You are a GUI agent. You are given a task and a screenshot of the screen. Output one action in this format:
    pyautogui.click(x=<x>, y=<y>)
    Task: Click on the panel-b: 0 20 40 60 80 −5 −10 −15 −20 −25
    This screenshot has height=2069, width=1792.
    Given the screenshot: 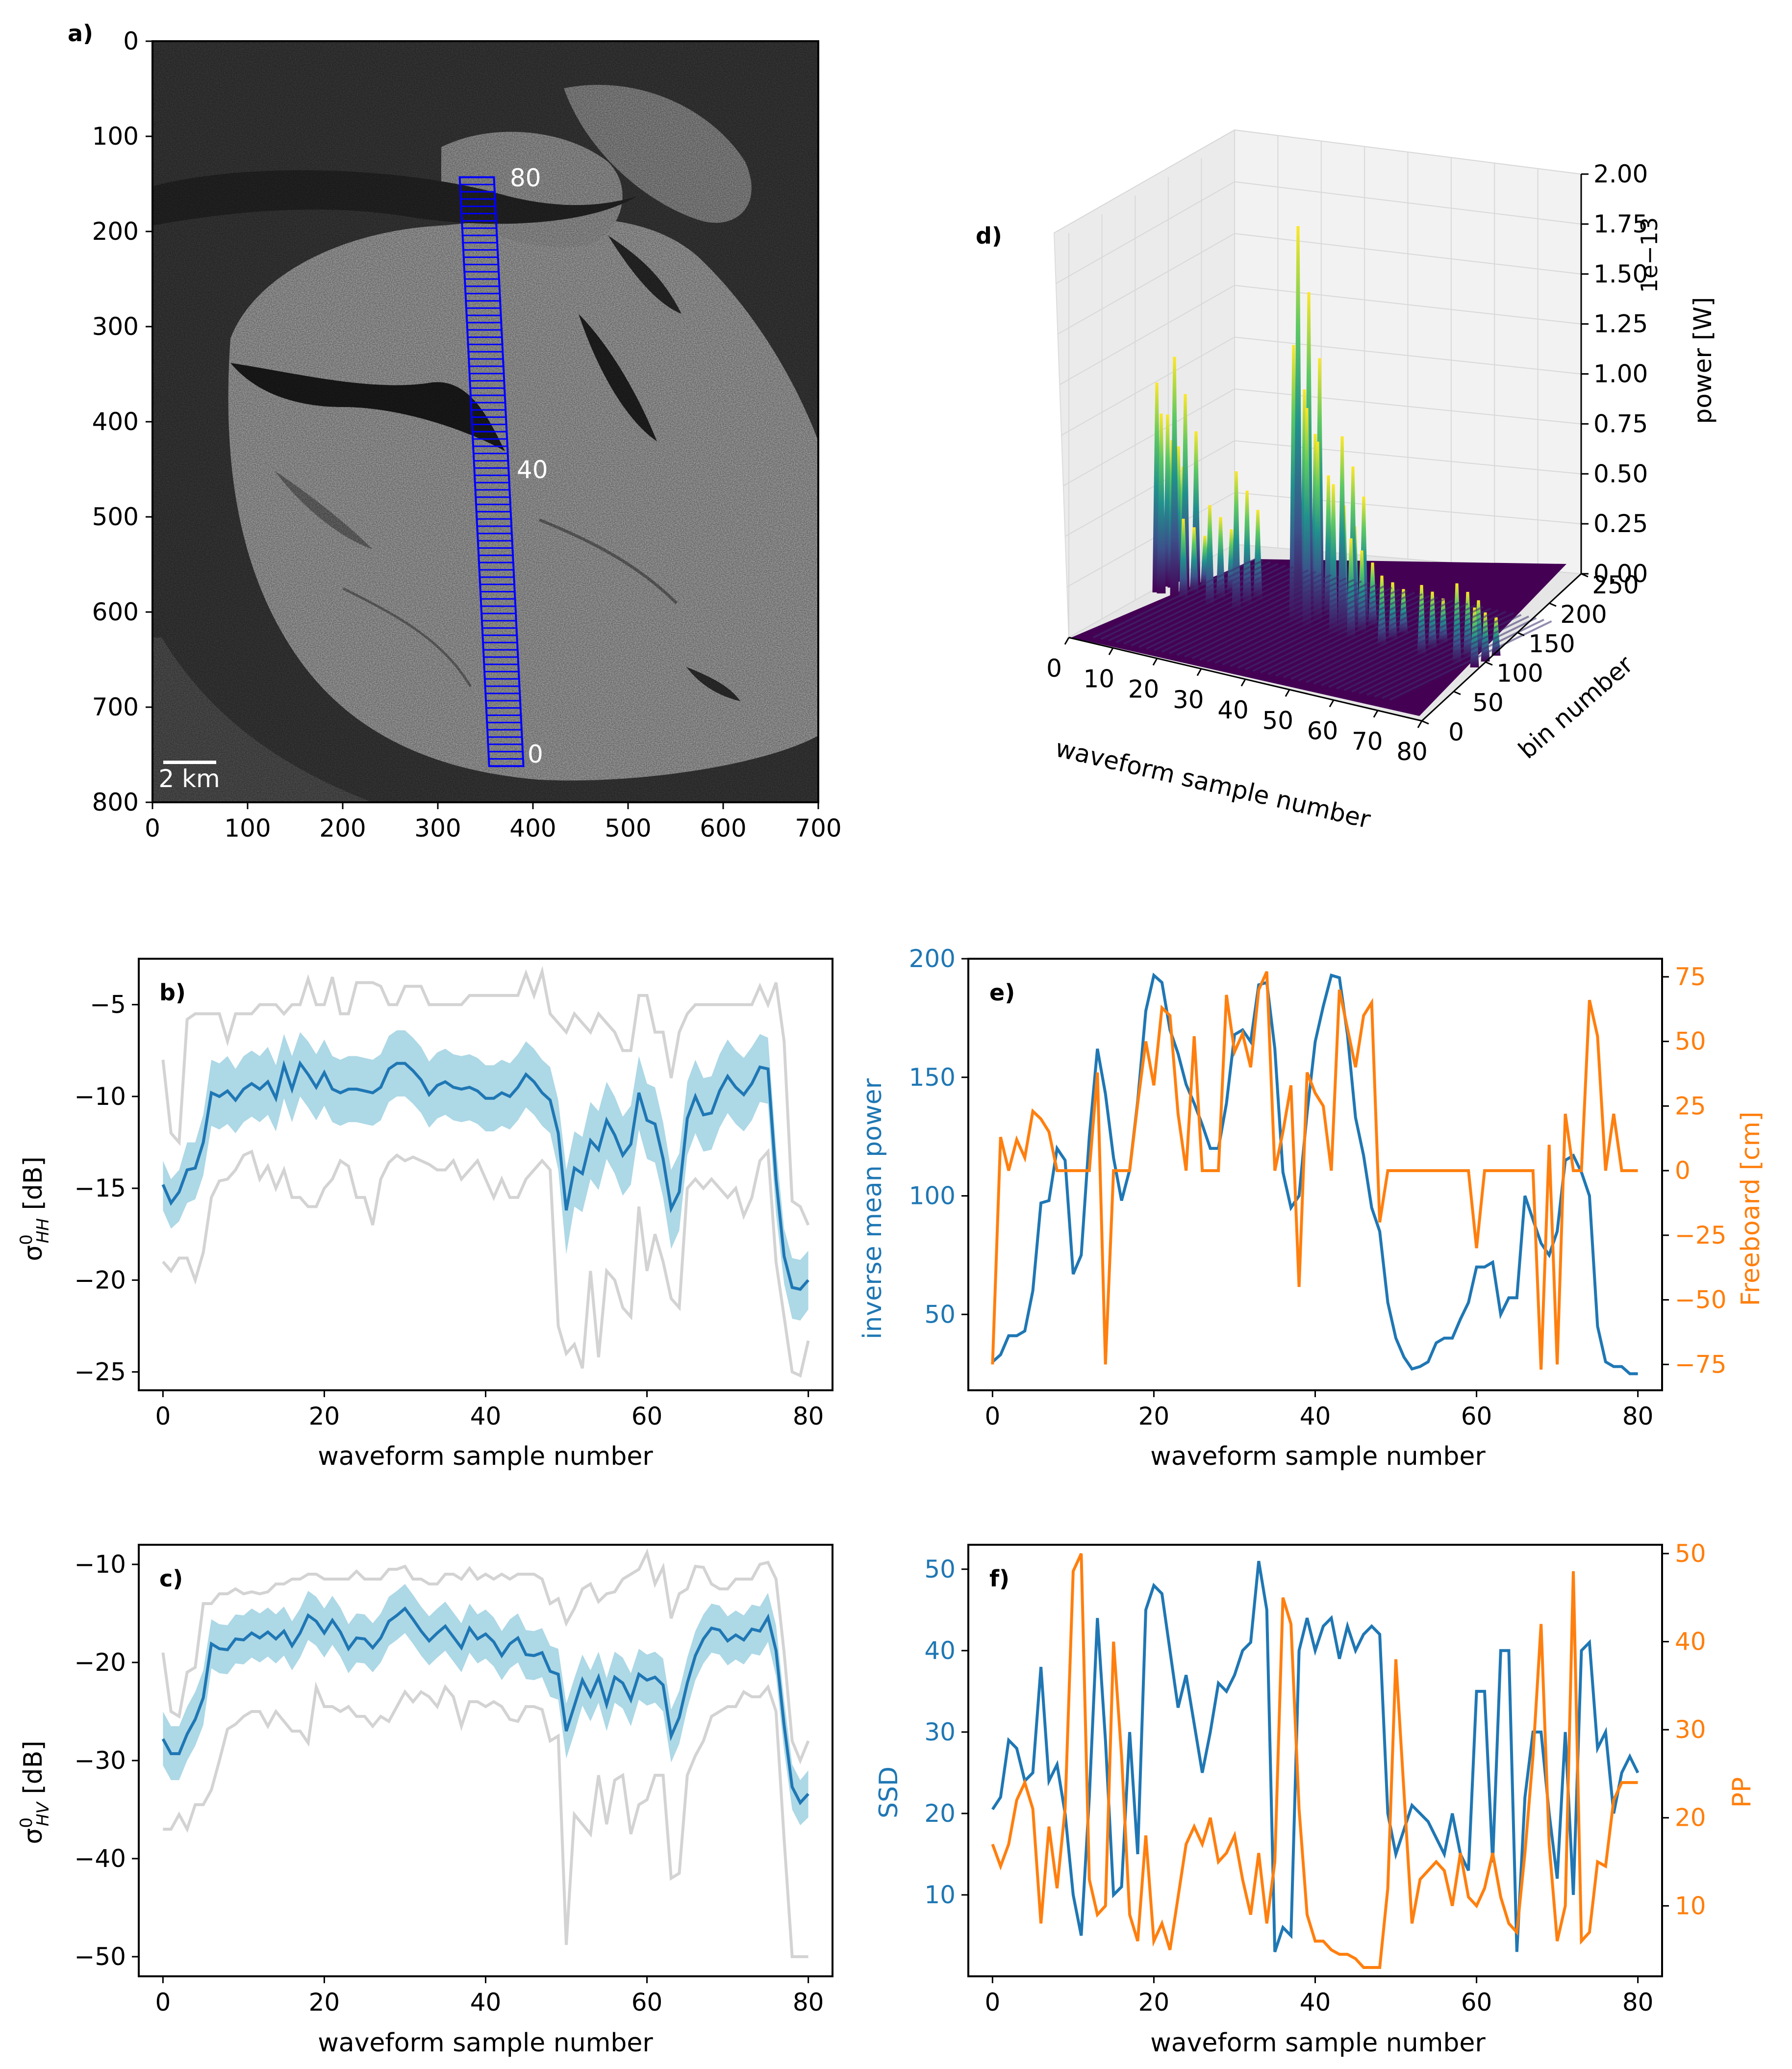 What is the action you would take?
    pyautogui.click(x=453, y=1194)
    